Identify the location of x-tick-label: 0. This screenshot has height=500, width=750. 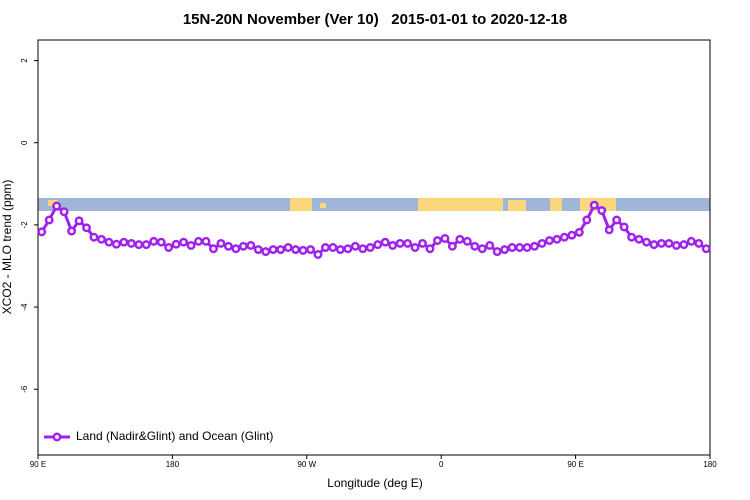
(441, 464).